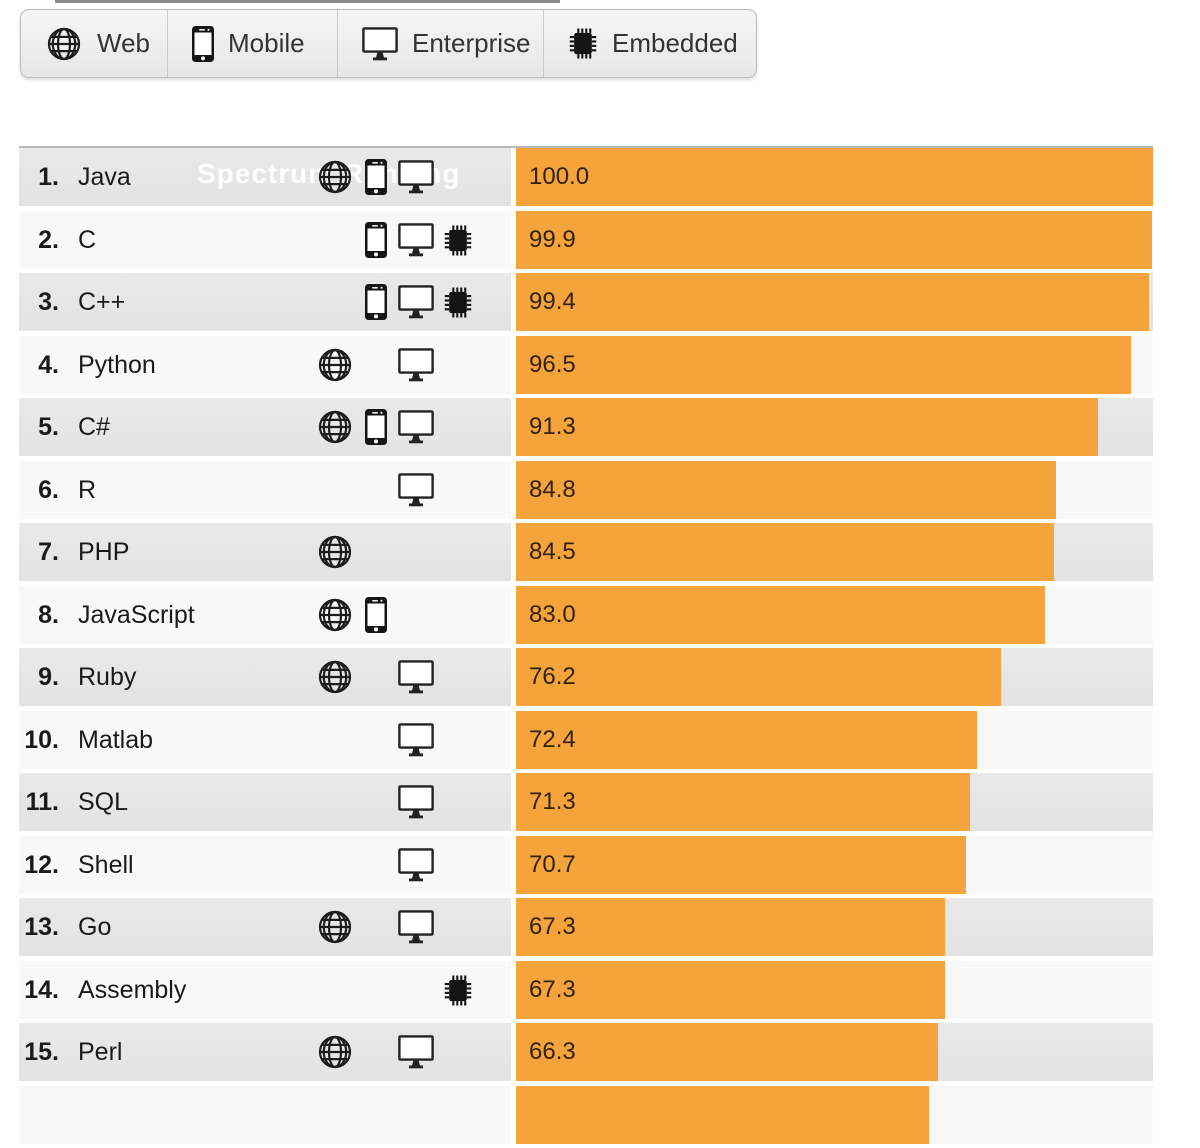  Describe the element at coordinates (42, 802) in the screenshot. I see `rank-number: 11.` at that location.